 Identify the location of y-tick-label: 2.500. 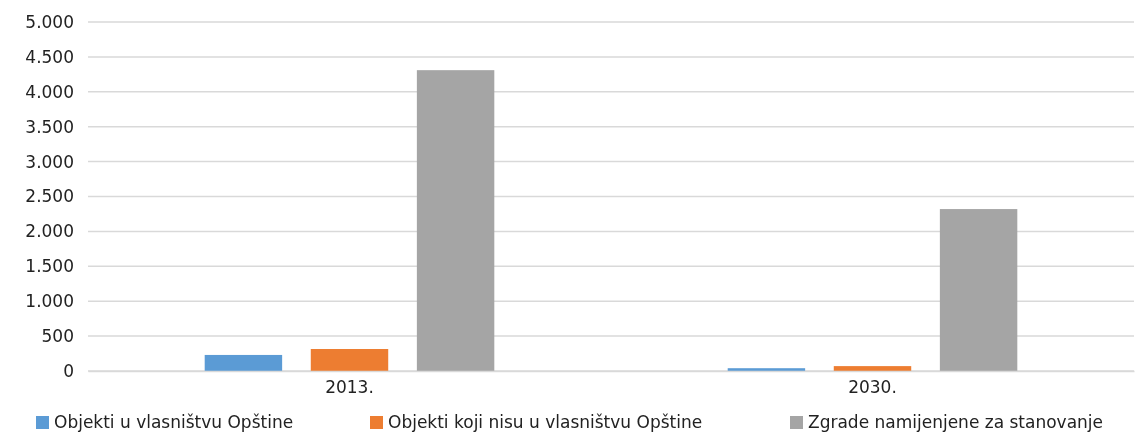
(49, 196).